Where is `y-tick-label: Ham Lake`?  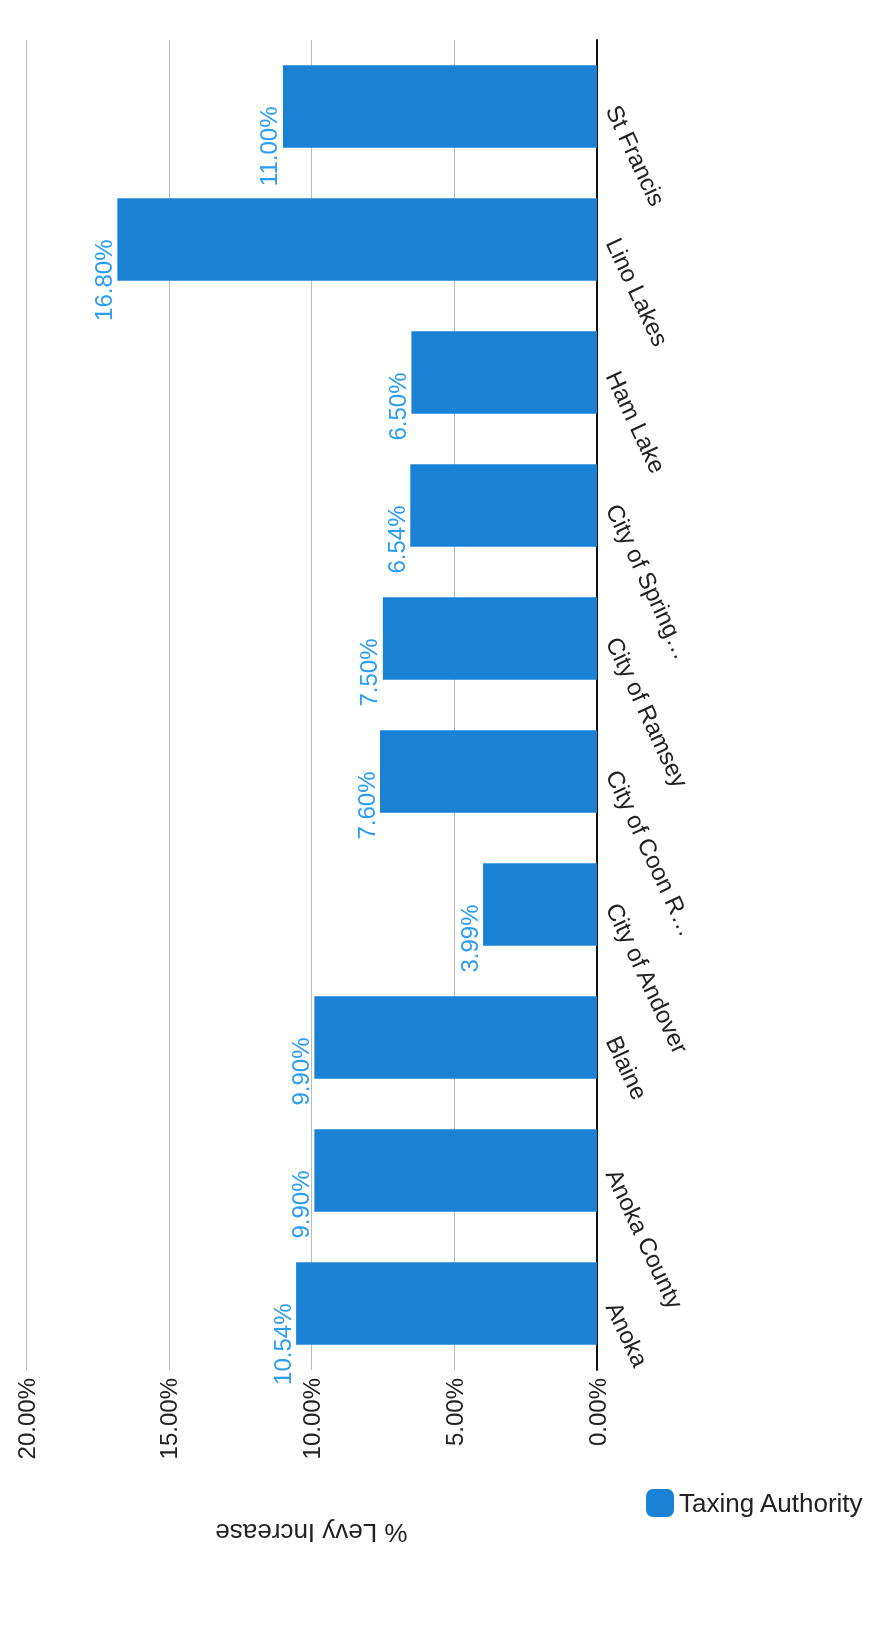
y-tick-label: Ham Lake is located at coordinates (636, 422).